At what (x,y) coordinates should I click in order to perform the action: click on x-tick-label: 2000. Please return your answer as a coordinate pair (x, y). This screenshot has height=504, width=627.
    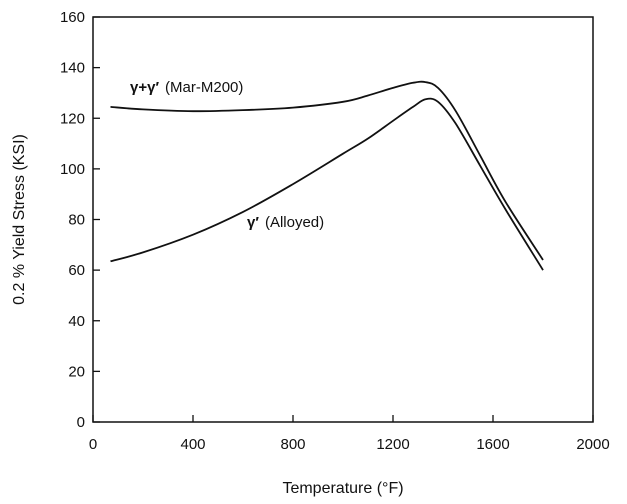
    Looking at the image, I should click on (592, 444).